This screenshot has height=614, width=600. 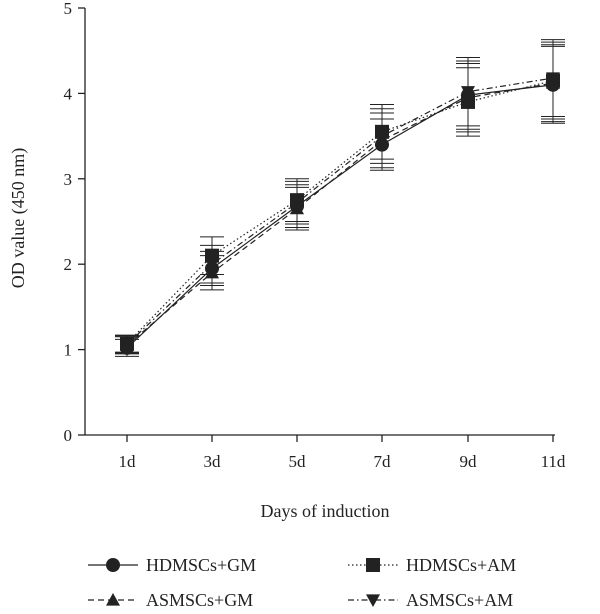 What do you see at coordinates (298, 461) in the screenshot?
I see `x-tick-label: 5d` at bounding box center [298, 461].